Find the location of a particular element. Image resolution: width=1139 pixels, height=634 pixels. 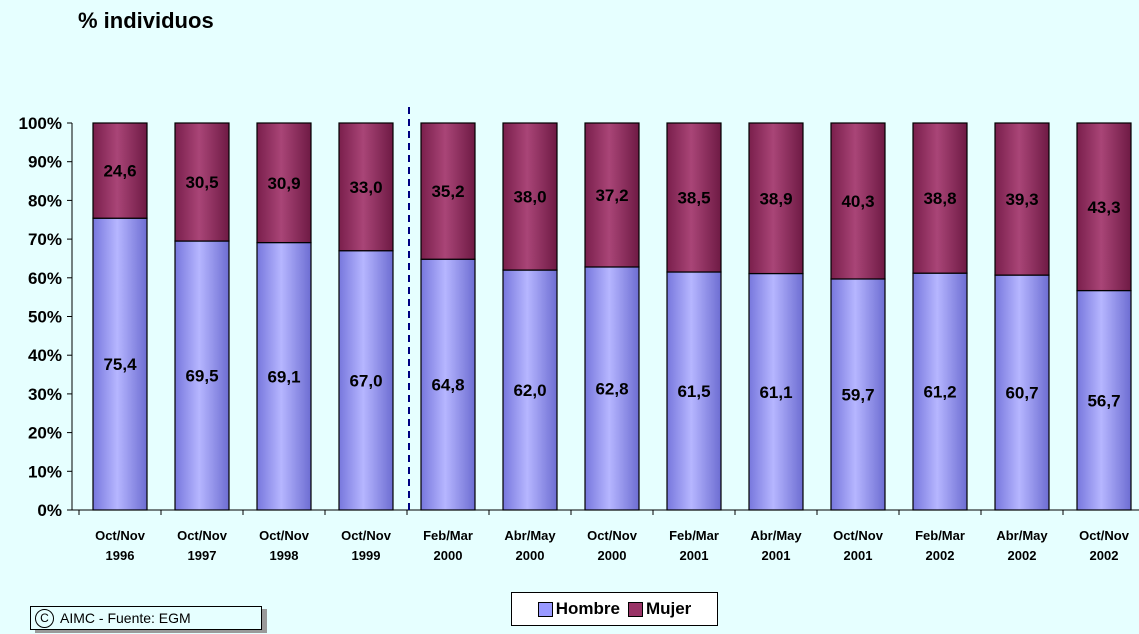

data-label-mujer: 37,2 is located at coordinates (611, 195).